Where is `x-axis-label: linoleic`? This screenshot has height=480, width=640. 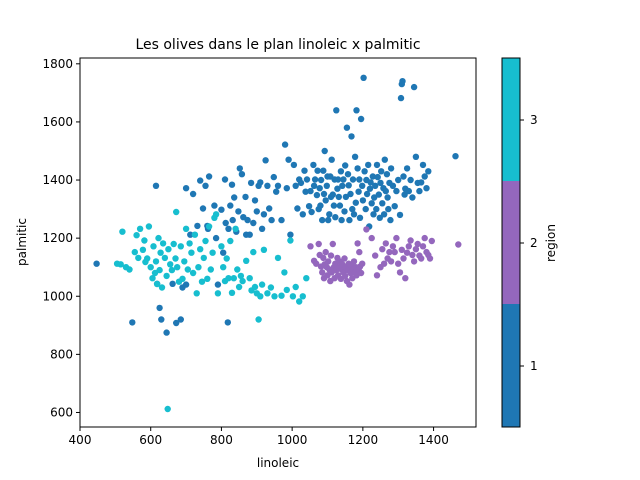
x-axis-label: linoleic is located at coordinates (278, 463).